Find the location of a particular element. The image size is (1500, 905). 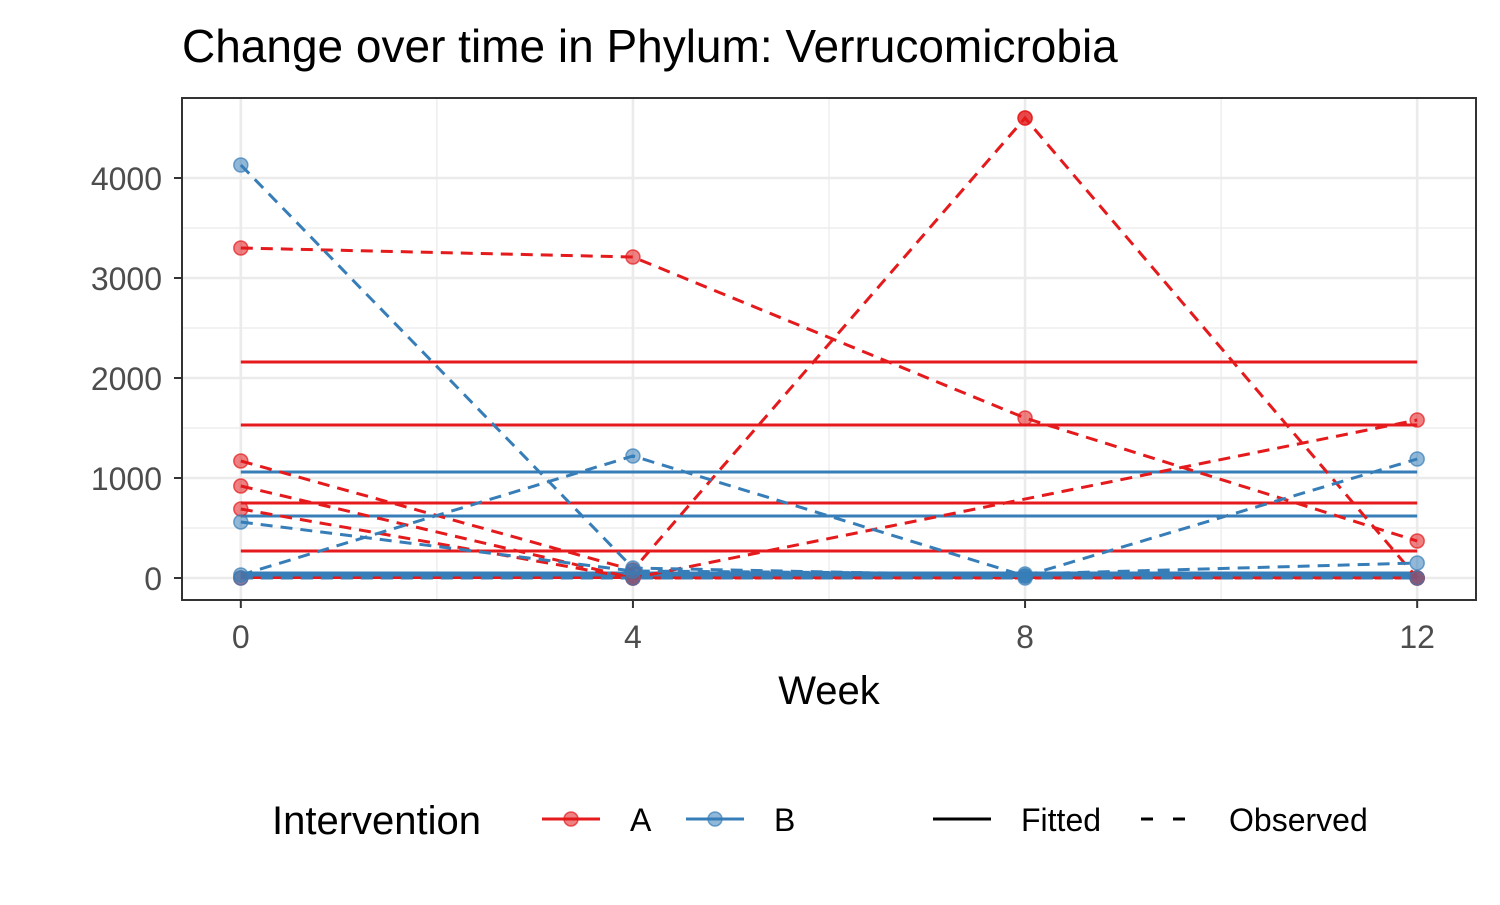

legend-label-A: A is located at coordinates (641, 820).